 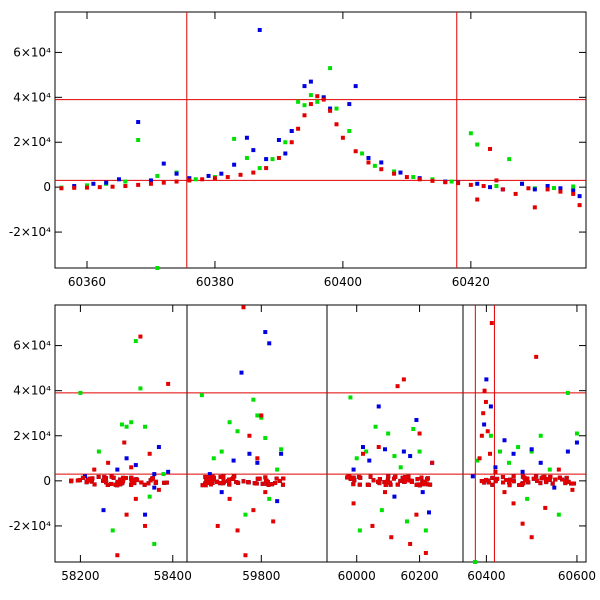 I want to click on bottom-y-tick-label: 4×10⁴, so click(x=32, y=391).